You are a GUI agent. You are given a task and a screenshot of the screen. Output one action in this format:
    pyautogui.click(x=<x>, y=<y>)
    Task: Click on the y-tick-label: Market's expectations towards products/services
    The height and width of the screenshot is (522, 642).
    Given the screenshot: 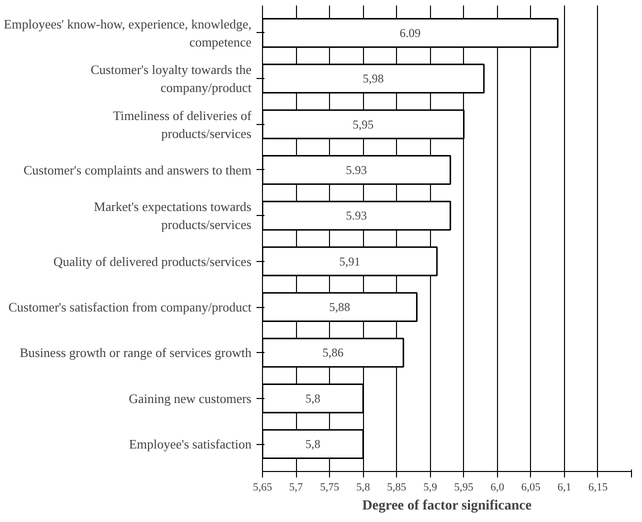 What is the action you would take?
    pyautogui.click(x=173, y=215)
    